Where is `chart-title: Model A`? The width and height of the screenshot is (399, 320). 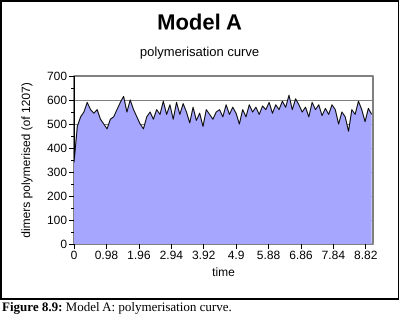
chart-title: Model A is located at coordinates (199, 22).